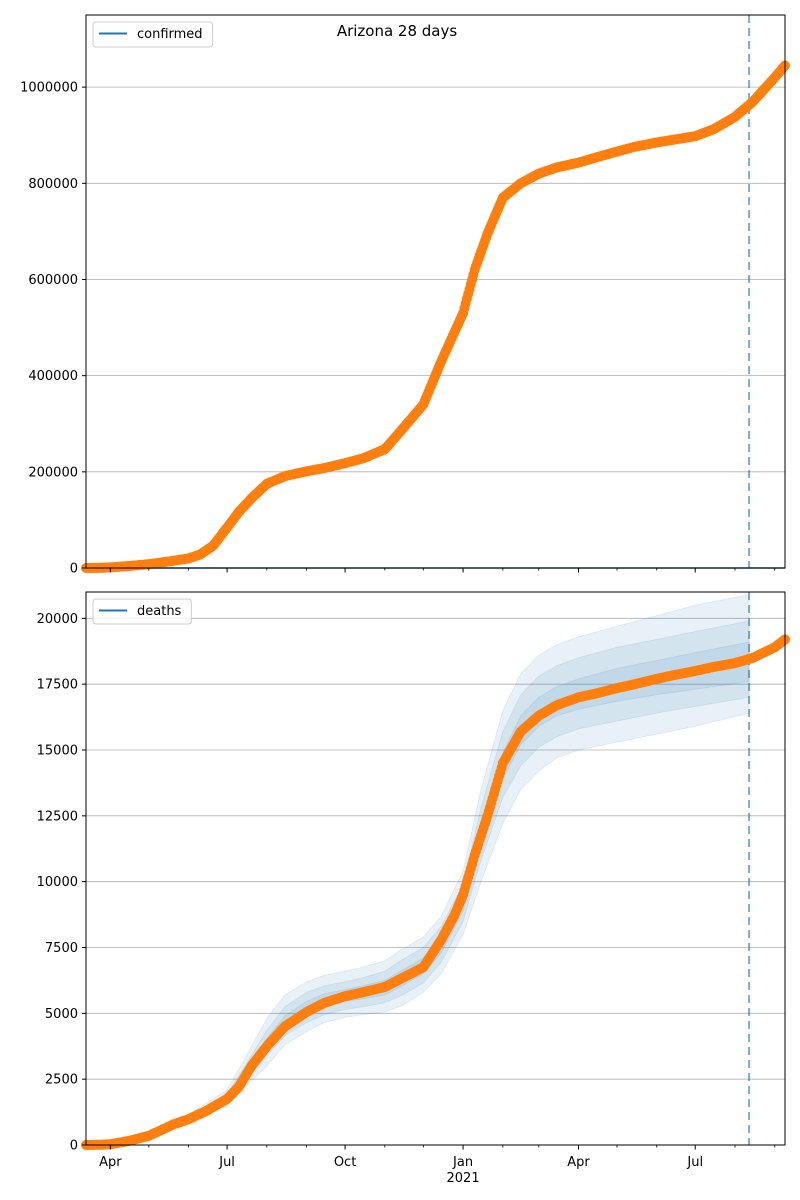  I want to click on deaths-y-axis: 0 2500 5000 7500 10000 12500 15000 17500 20000, so click(61, 883).